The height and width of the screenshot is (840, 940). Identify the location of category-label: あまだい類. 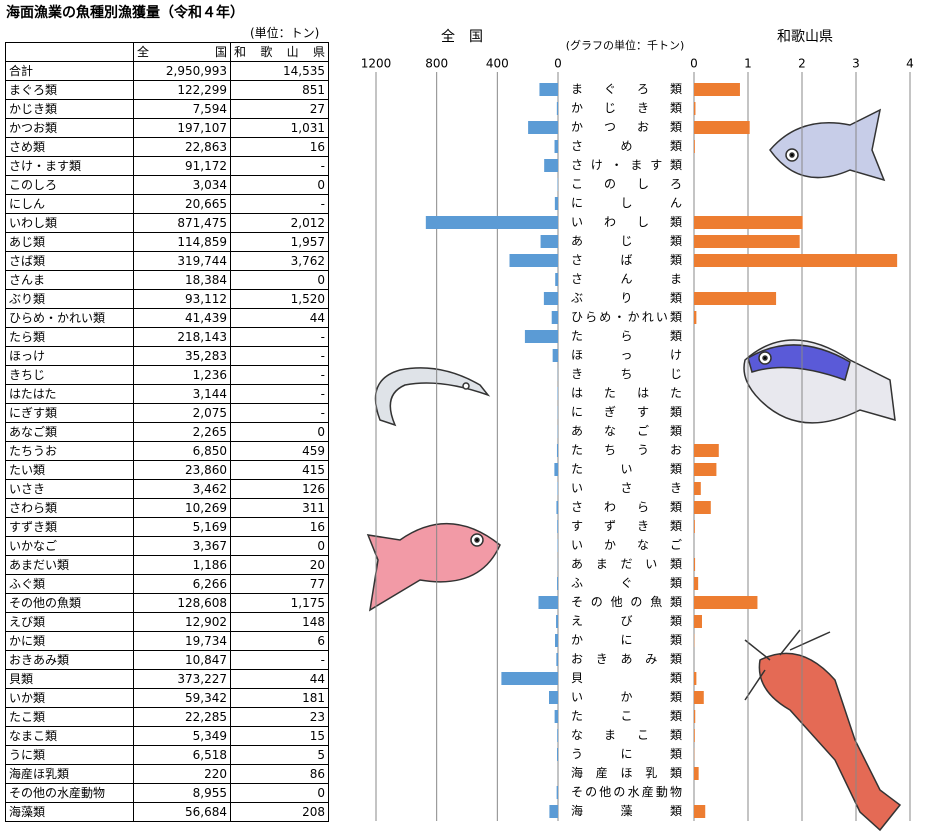
(626, 564).